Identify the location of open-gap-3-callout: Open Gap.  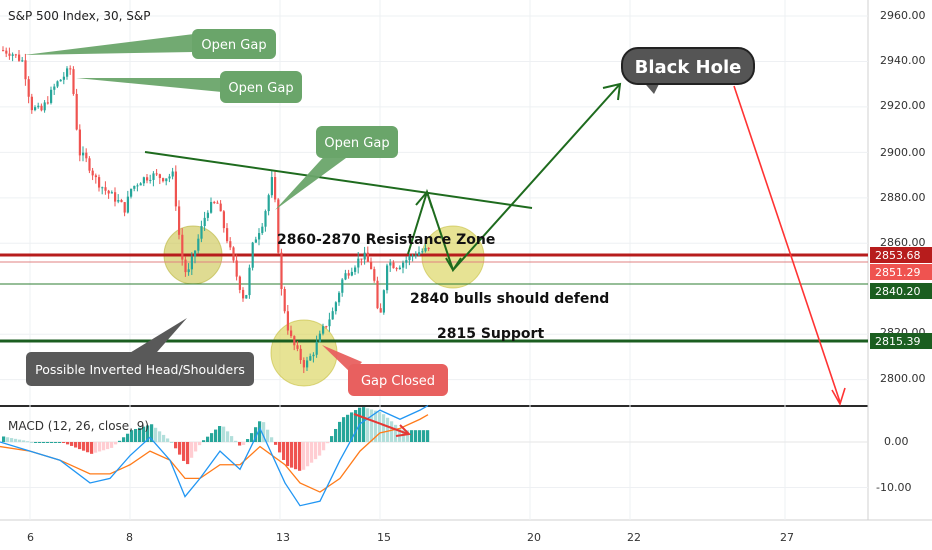
(357, 142).